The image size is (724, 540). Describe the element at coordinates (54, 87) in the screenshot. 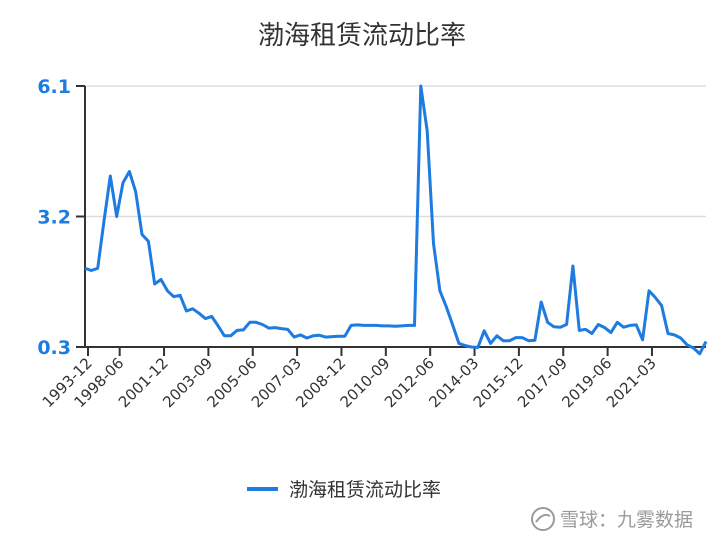

I see `y-tick-label: 6.1` at that location.